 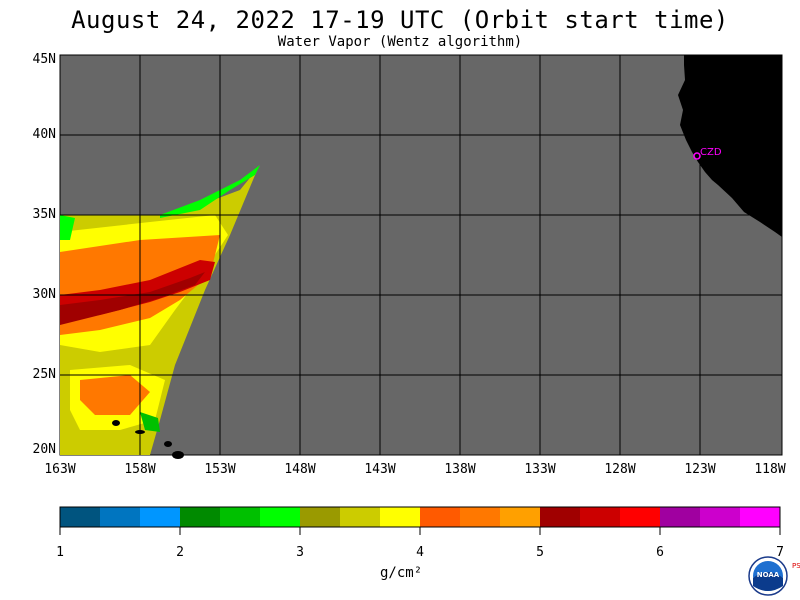 What do you see at coordinates (150, 422) in the screenshot?
I see `swath-south-green` at bounding box center [150, 422].